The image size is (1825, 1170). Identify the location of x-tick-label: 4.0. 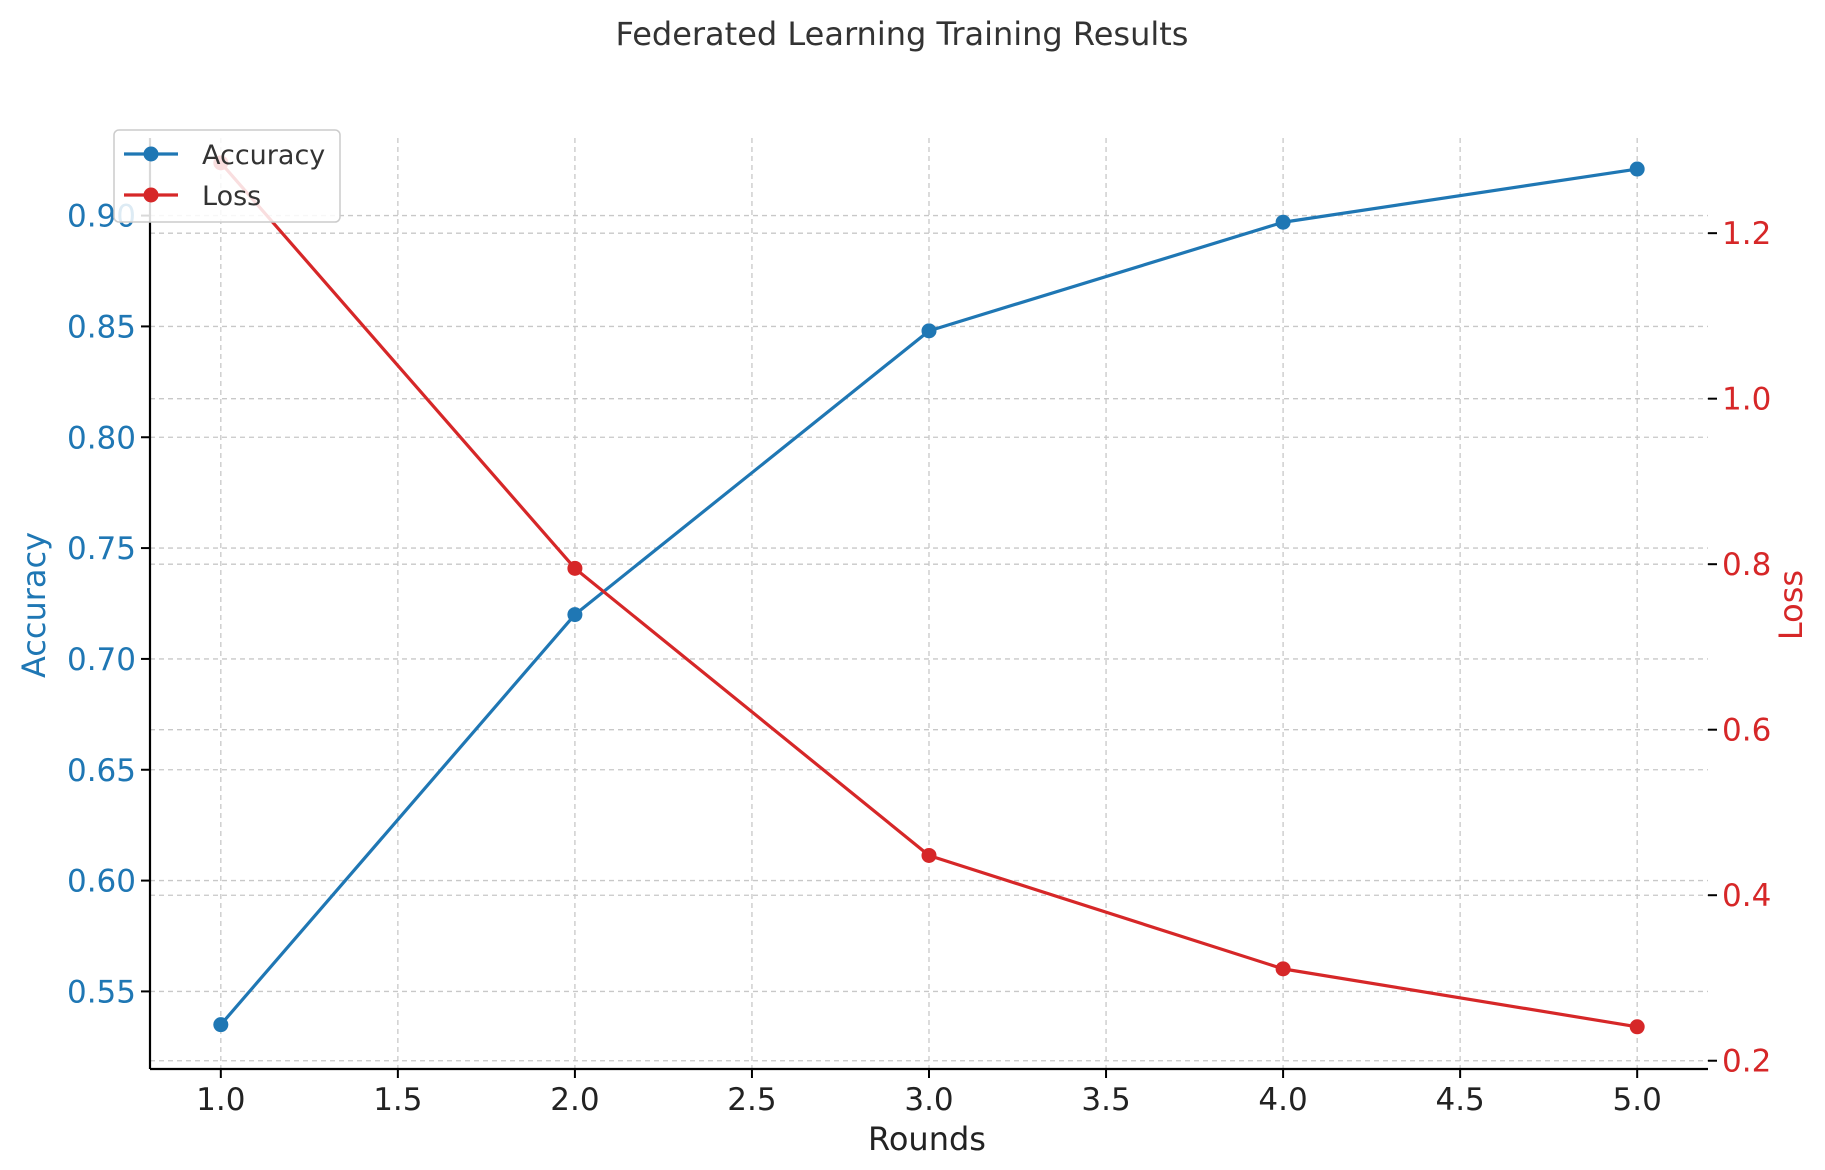
(1282, 1100).